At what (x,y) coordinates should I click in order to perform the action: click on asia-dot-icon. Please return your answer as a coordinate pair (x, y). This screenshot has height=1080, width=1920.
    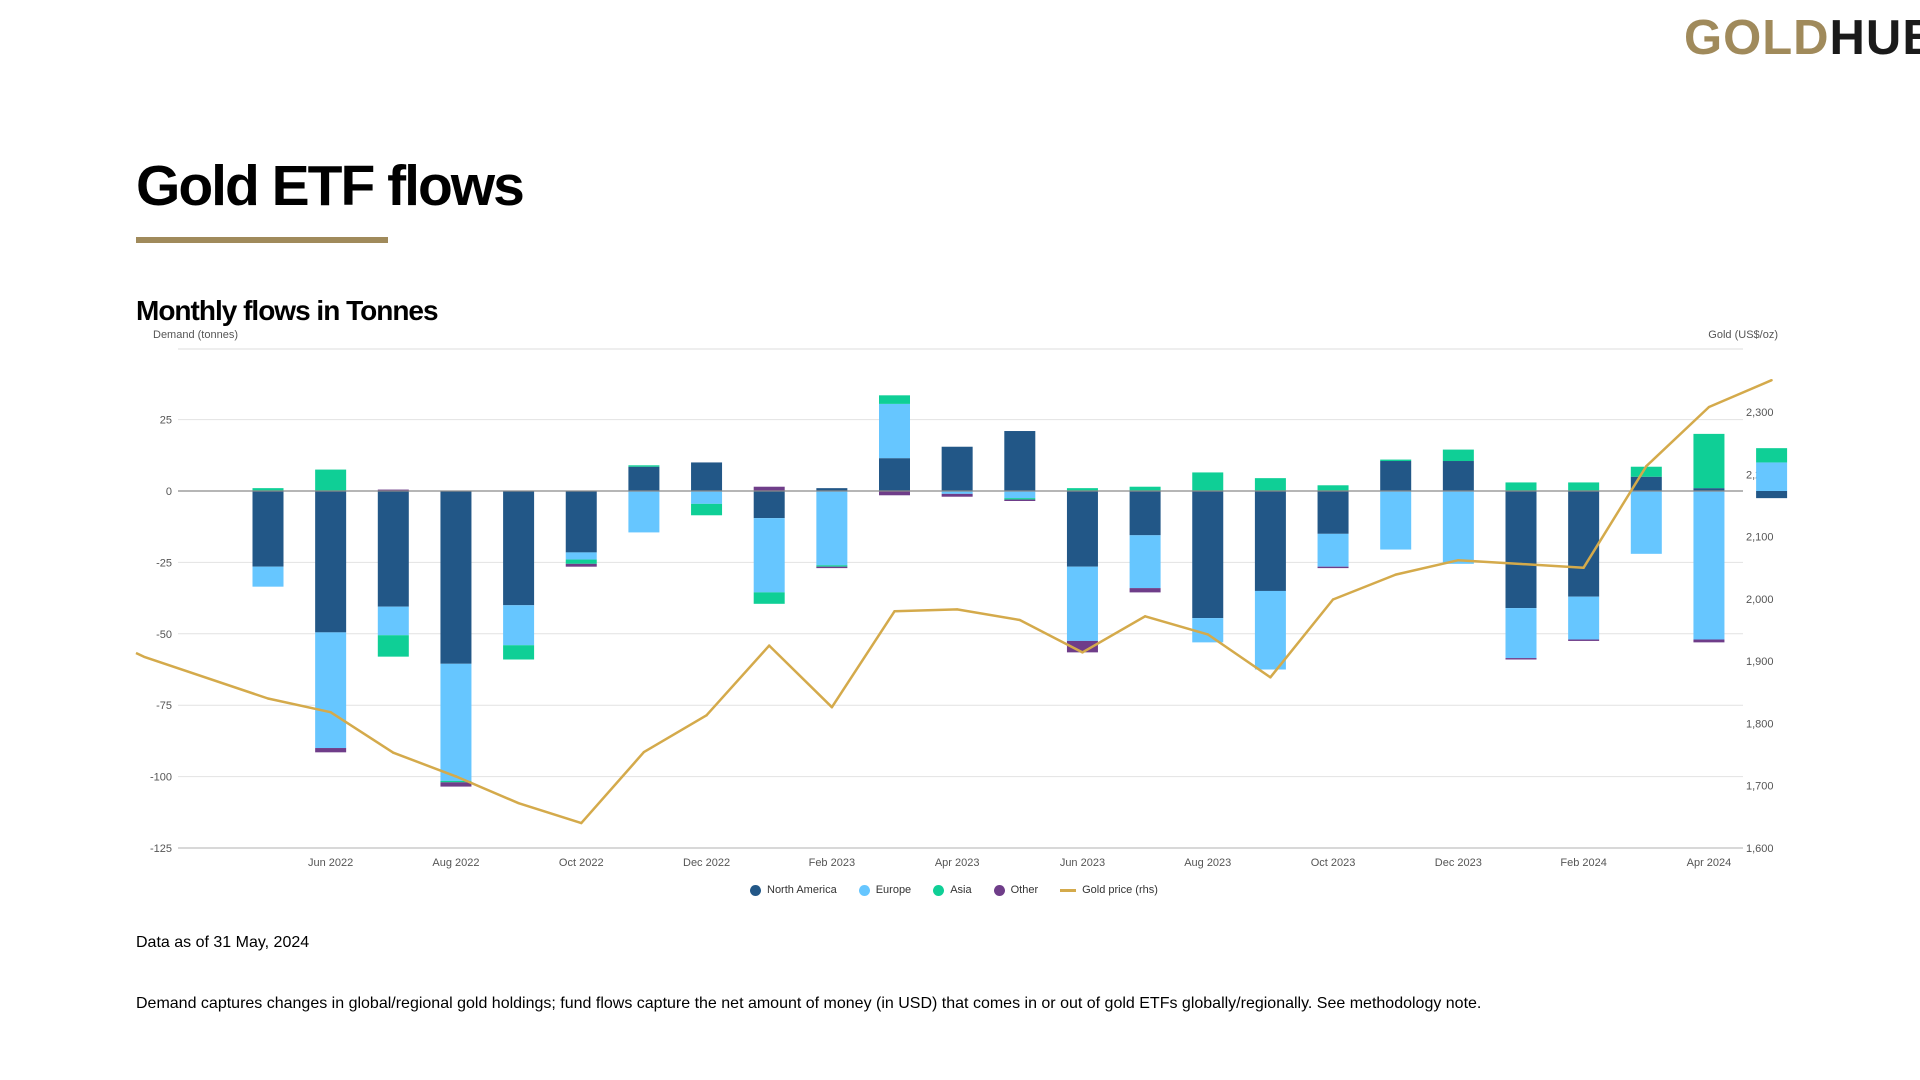
    Looking at the image, I should click on (939, 890).